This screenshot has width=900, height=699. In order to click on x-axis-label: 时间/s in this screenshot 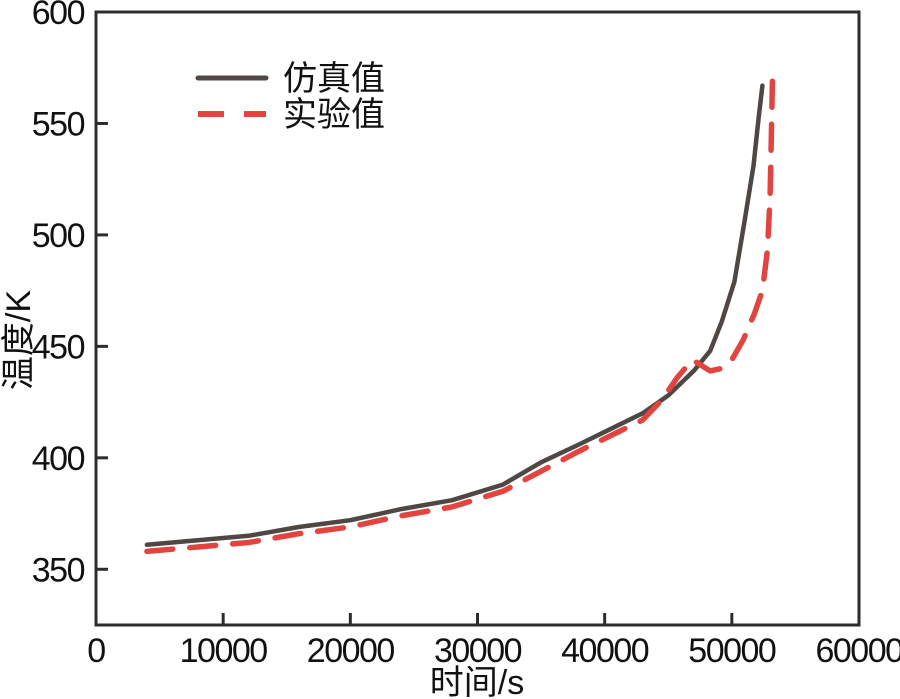, I will do `click(477, 681)`.